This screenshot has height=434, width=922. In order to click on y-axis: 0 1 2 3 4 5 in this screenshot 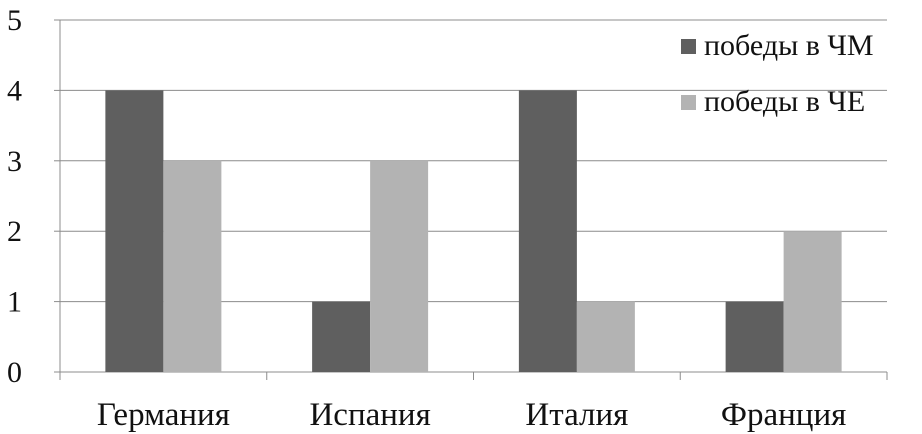, I will do `click(34, 196)`.